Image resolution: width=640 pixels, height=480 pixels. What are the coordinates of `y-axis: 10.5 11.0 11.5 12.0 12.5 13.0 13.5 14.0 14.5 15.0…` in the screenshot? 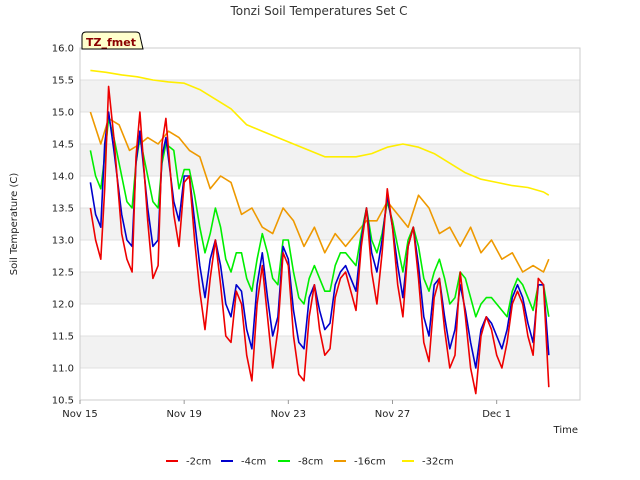 It's located at (63, 225).